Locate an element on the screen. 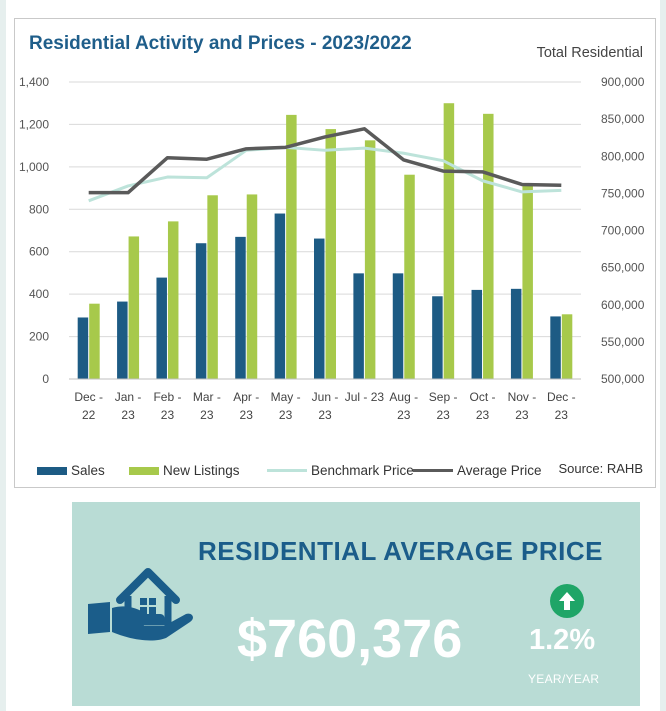 This screenshot has width=666, height=711. y2-tick-label: 700,000 is located at coordinates (623, 231).